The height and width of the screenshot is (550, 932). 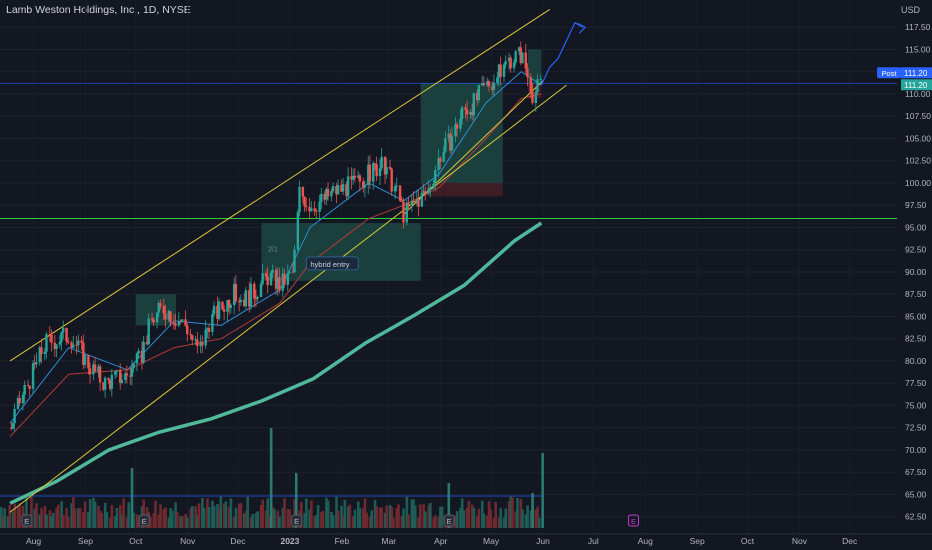 I want to click on y-tick-label: 85.00, so click(x=916, y=316).